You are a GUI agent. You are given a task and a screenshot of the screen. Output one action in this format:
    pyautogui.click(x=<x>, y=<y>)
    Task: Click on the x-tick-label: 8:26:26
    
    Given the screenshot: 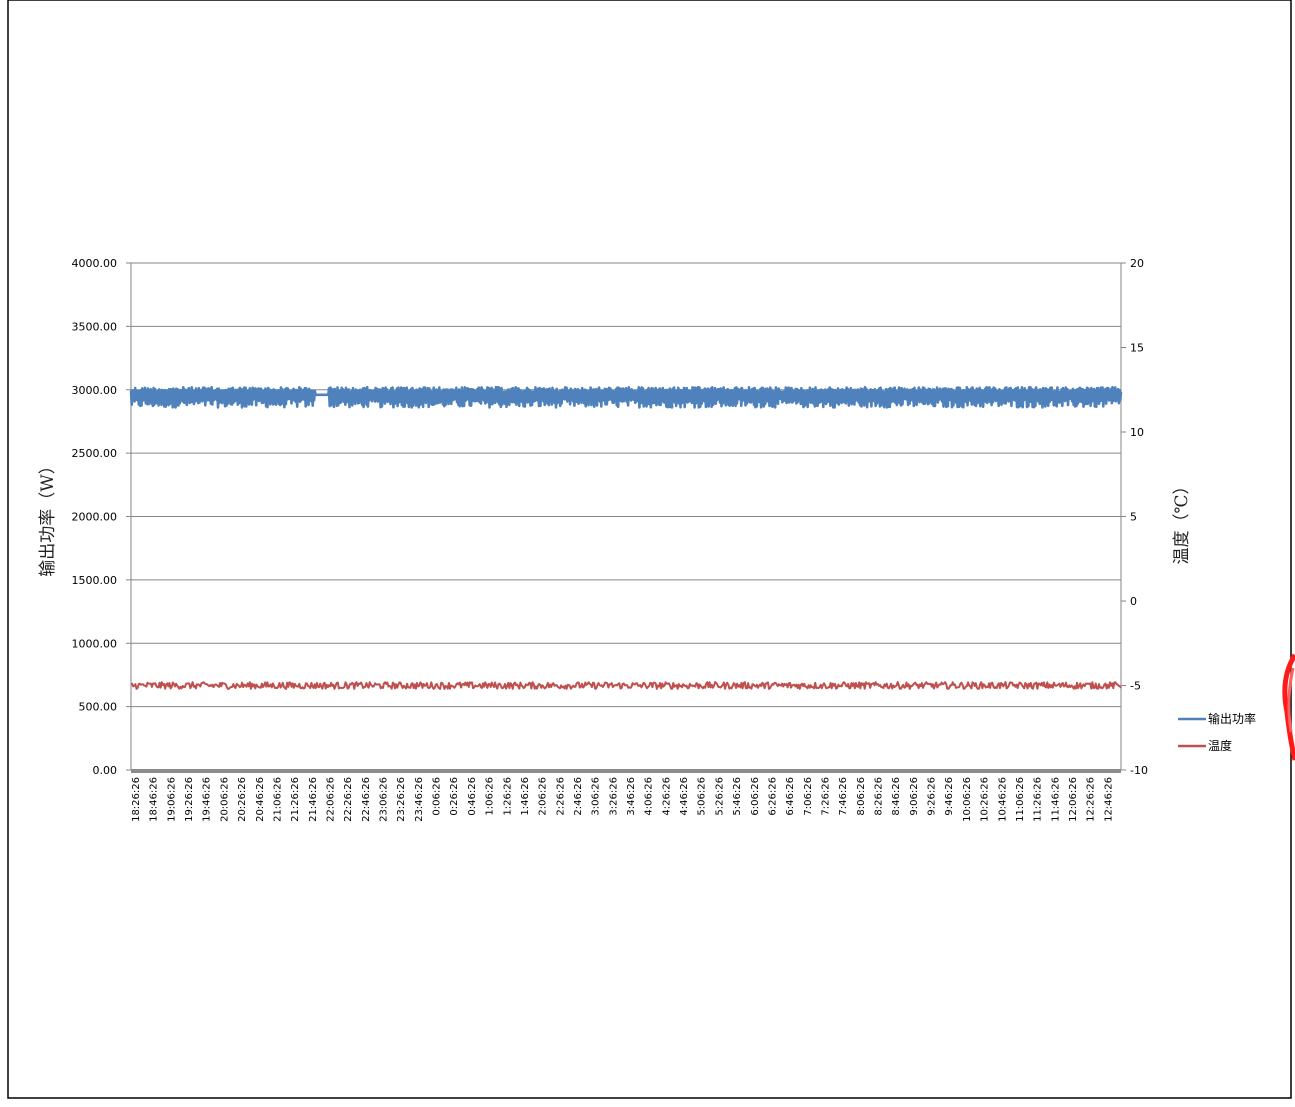 What is the action you would take?
    pyautogui.click(x=879, y=796)
    